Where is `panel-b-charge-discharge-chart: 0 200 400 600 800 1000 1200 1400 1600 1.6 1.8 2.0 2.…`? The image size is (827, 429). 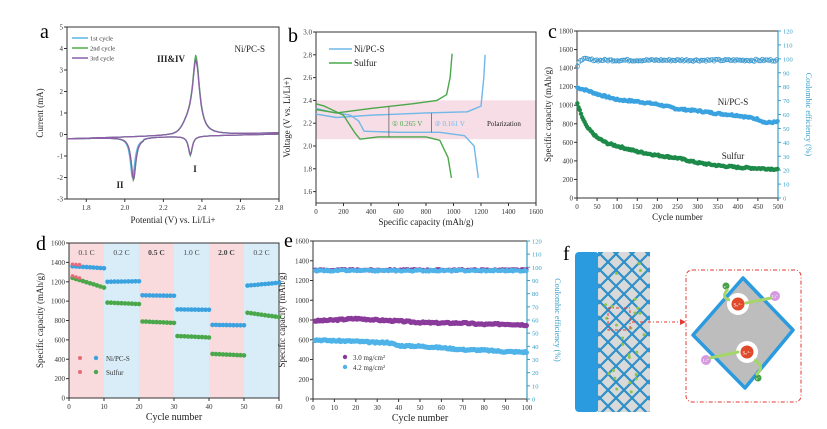 panel-b-charge-discharge-chart: 0 200 400 600 800 1000 1200 1400 1600 1.6 1.8 2.0 2.… is located at coordinates (413, 128).